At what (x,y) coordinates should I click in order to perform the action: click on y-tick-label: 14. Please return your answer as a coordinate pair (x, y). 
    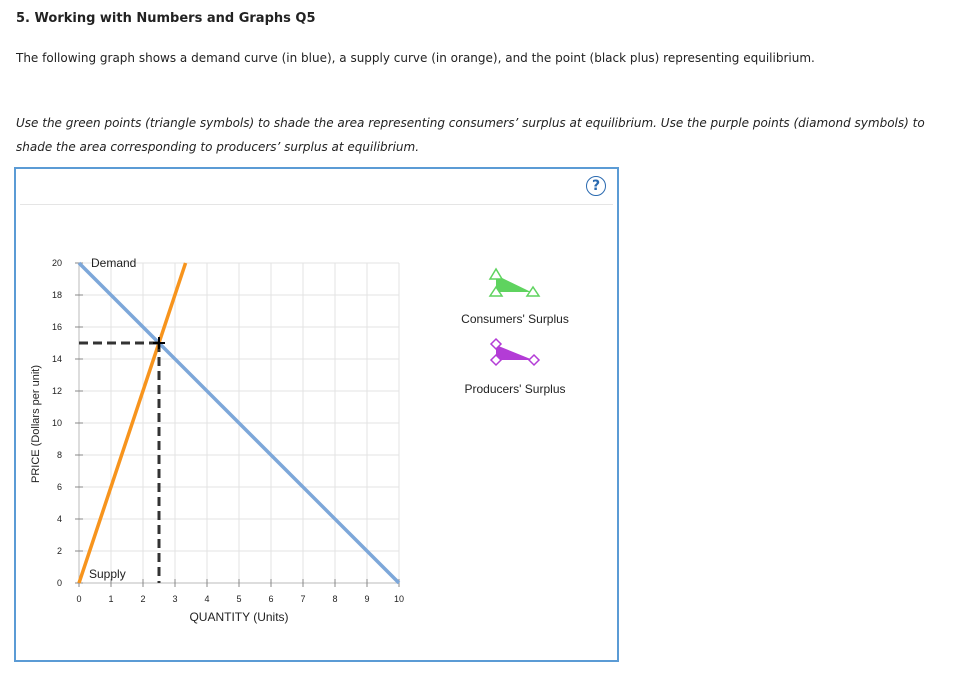
    Looking at the image, I should click on (57, 359).